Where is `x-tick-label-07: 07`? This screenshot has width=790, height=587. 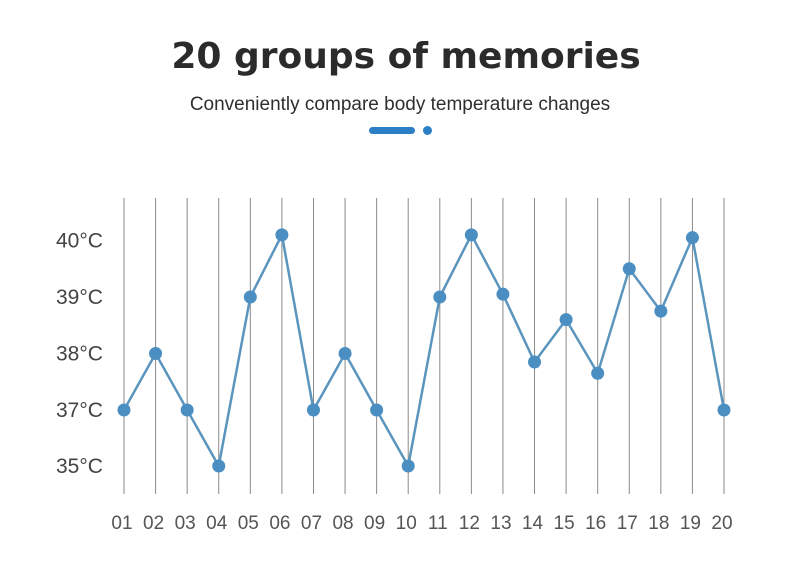 x-tick-label-07: 07 is located at coordinates (311, 523).